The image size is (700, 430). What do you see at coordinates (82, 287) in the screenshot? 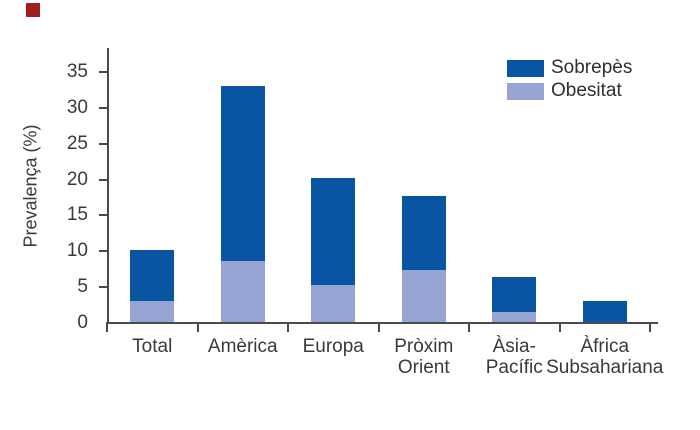
I see `y-tick-label: 5` at bounding box center [82, 287].